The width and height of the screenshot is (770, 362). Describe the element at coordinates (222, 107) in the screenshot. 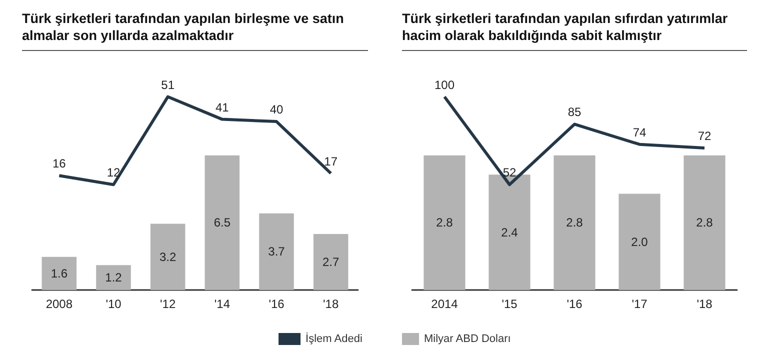

I see `data-label: 41` at that location.